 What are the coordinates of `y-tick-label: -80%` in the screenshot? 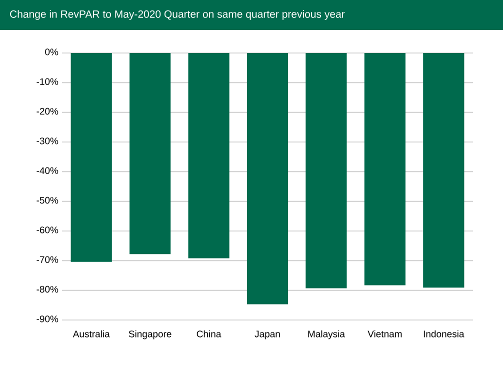 It's located at (47, 289).